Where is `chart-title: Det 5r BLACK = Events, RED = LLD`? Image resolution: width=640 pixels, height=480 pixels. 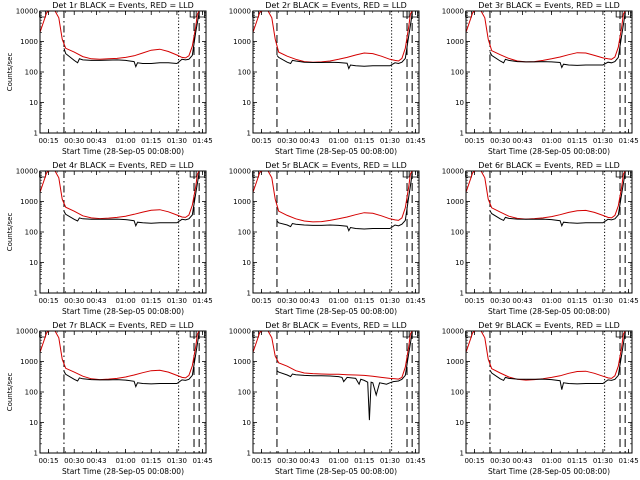 chart-title: Det 5r BLACK = Events, RED = LLD is located at coordinates (336, 165).